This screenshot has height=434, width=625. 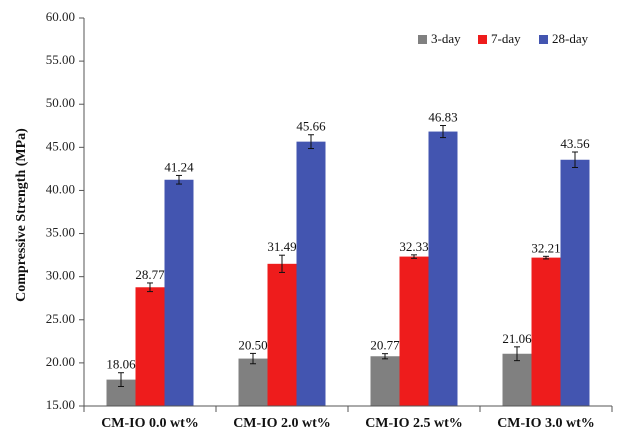 What do you see at coordinates (60, 188) in the screenshot?
I see `y-tick-label: 40.00` at bounding box center [60, 188].